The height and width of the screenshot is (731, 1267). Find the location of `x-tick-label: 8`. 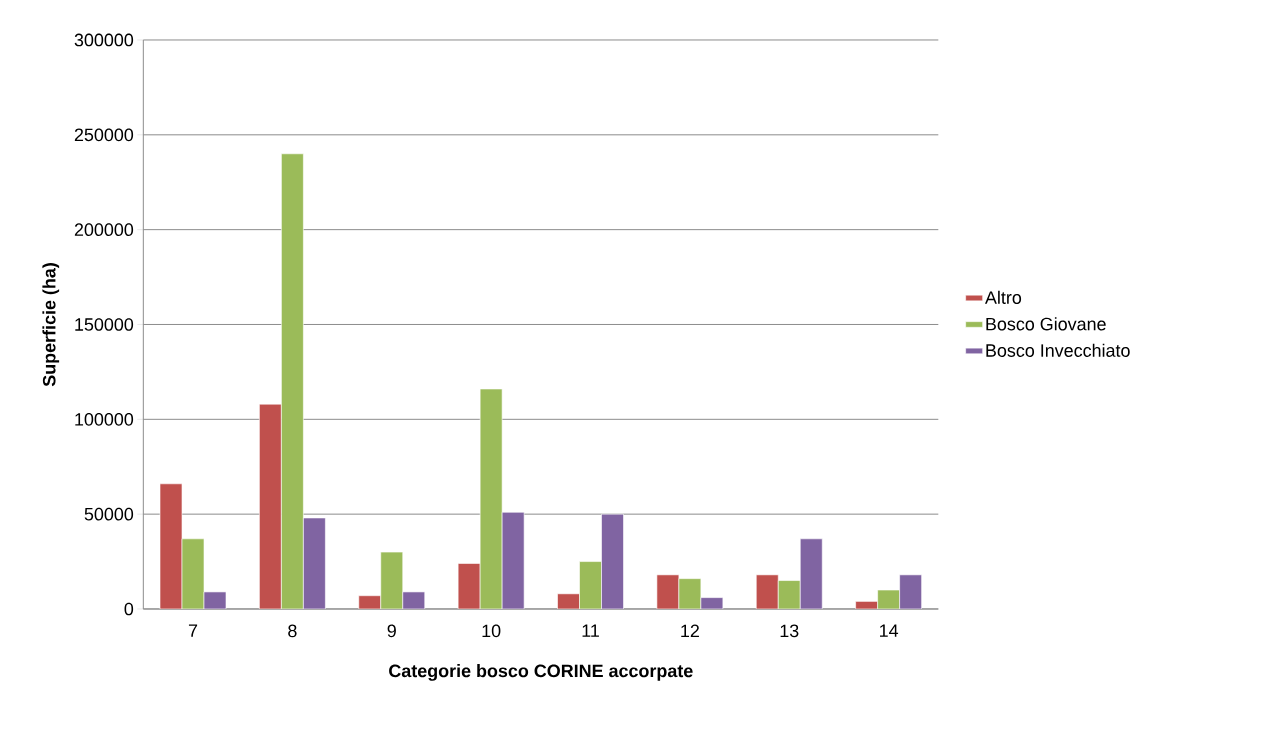

x-tick-label: 8 is located at coordinates (292, 631).